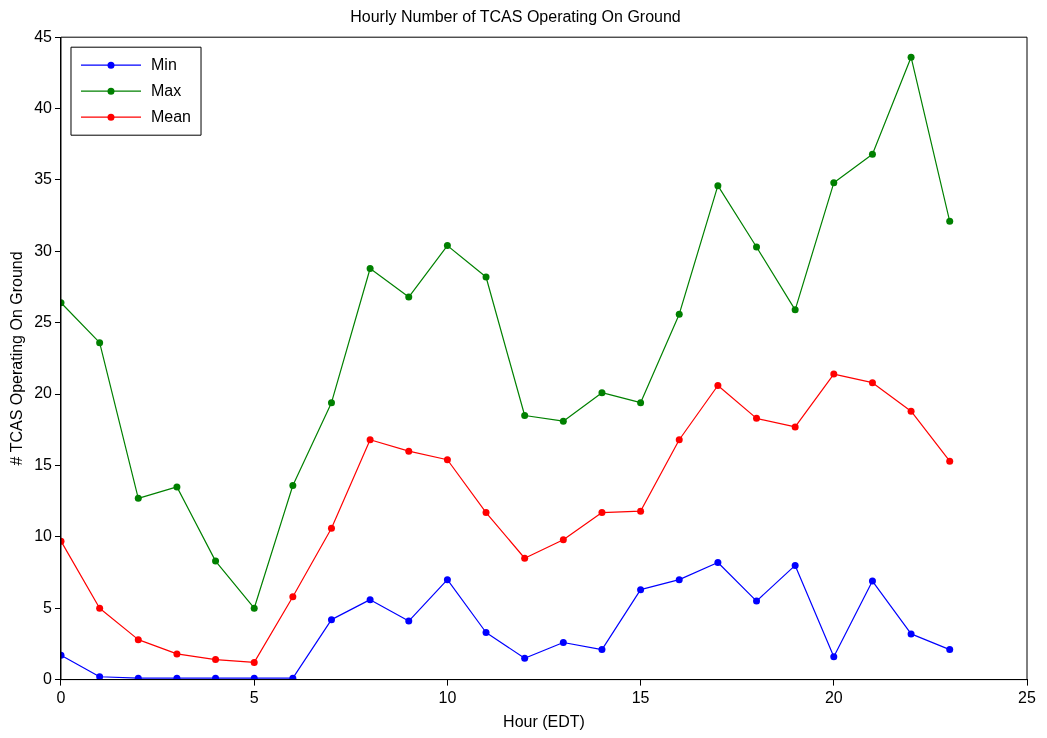  What do you see at coordinates (48, 679) in the screenshot?
I see `y-tick-label: 0` at bounding box center [48, 679].